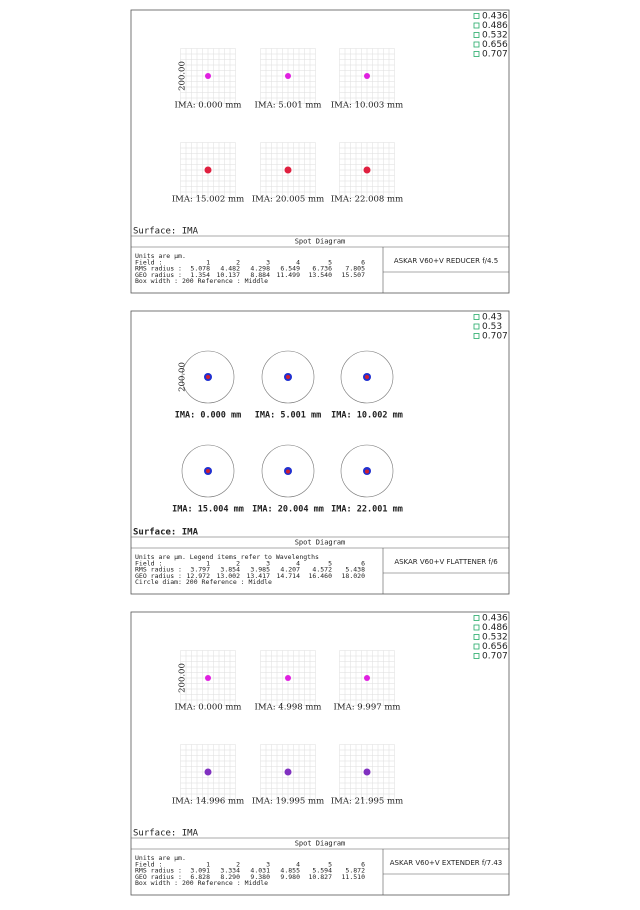  I want to click on table-cell: 6.736, so click(322, 269).